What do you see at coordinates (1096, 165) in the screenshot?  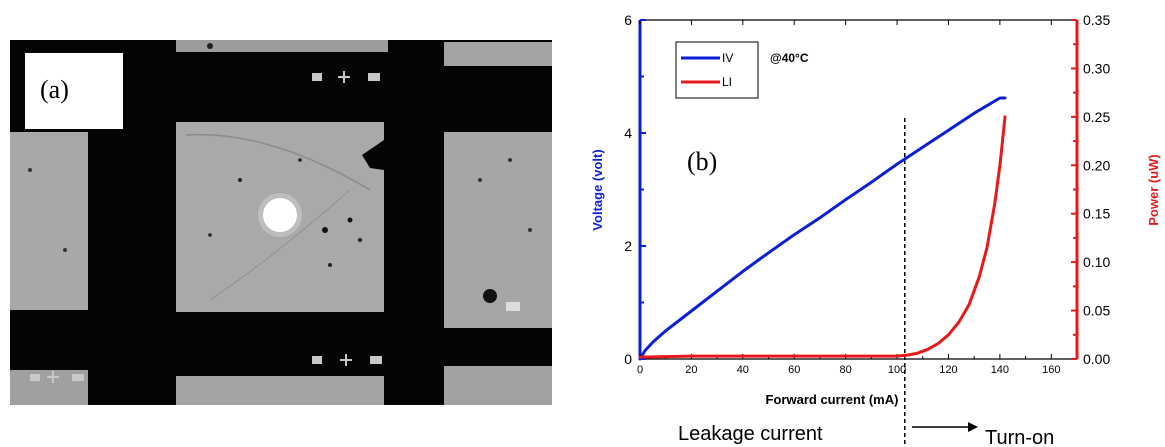 I see `y-right-tick-label: 0.20` at bounding box center [1096, 165].